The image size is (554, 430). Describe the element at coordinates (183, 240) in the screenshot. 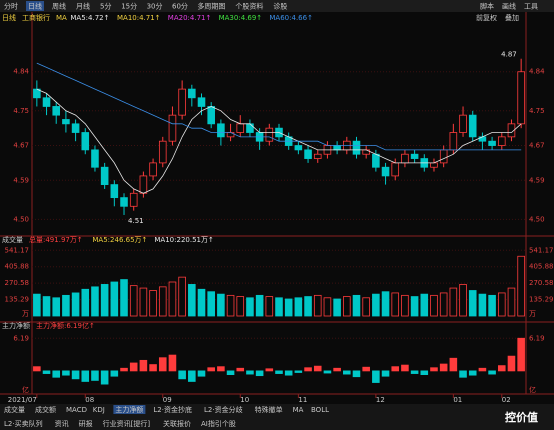

I see `legend-entry: MA10:220.51万↑` at that location.